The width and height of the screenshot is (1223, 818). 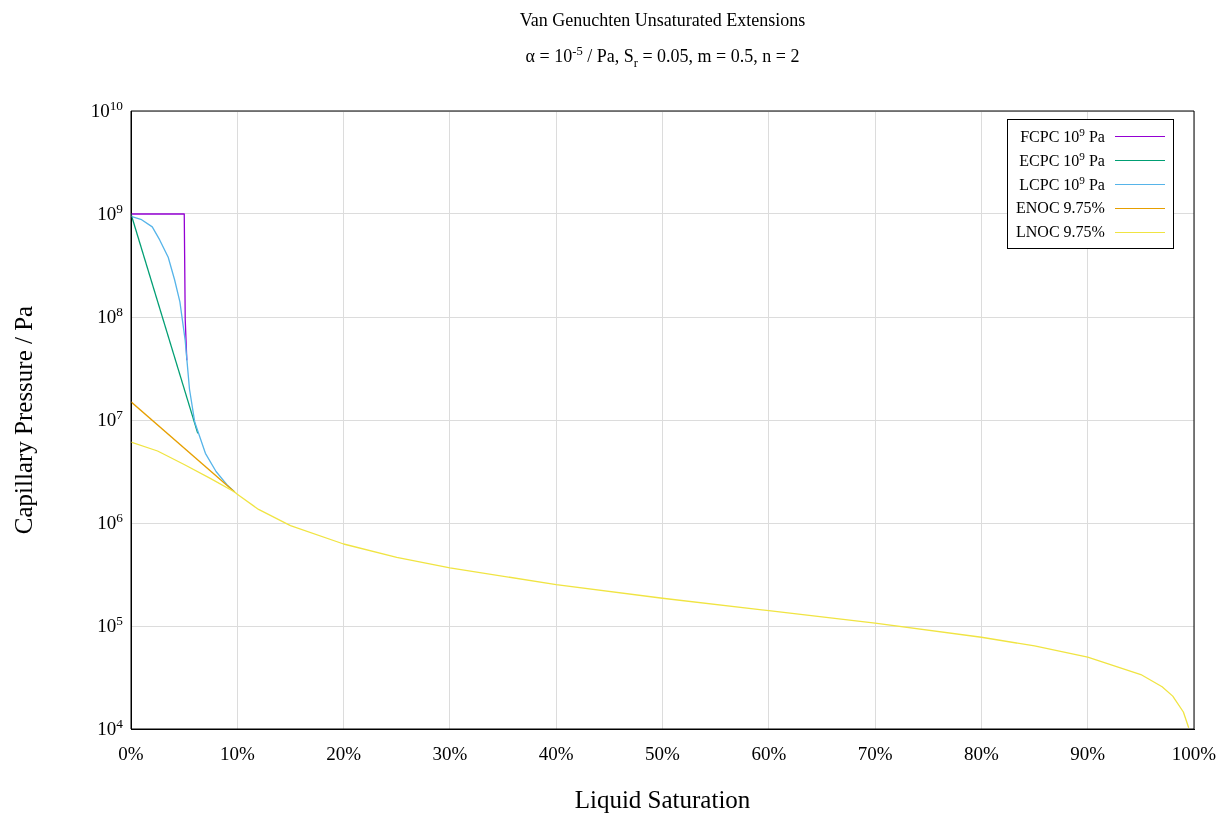 What do you see at coordinates (24, 420) in the screenshot?
I see `y-axis-title: Capillary Pressure / Pa` at bounding box center [24, 420].